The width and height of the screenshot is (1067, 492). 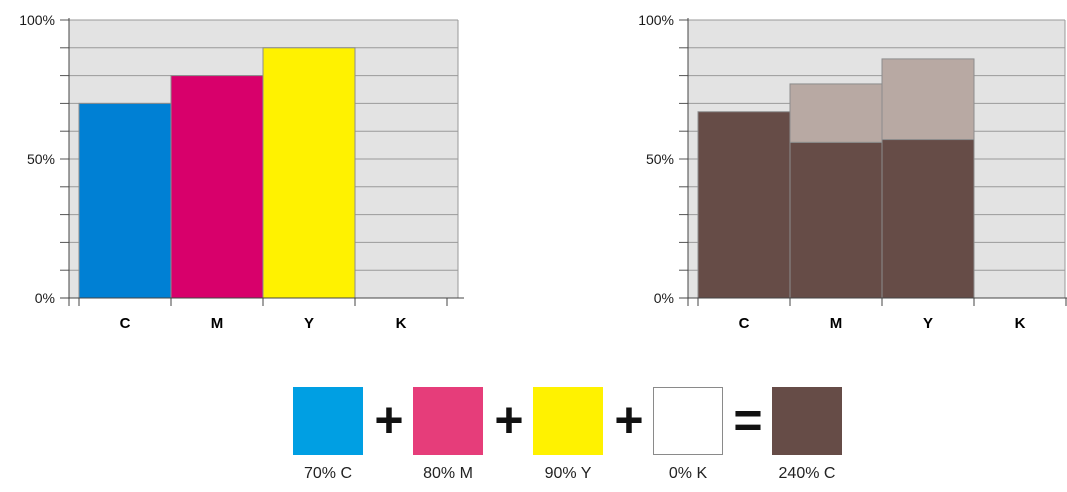 What do you see at coordinates (568, 421) in the screenshot?
I see `swatch-90-y` at bounding box center [568, 421].